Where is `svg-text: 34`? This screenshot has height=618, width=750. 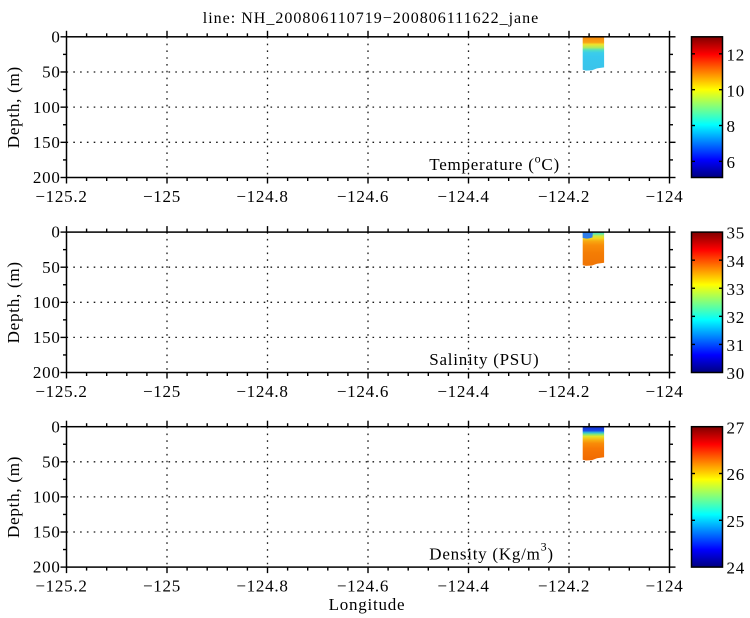
svg-text: 34 is located at coordinates (736, 261).